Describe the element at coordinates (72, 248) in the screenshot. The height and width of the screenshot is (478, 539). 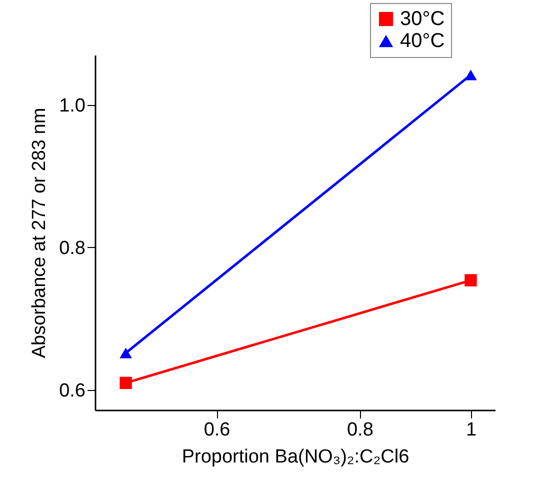
I see `y-tick-label: 0.8` at that location.